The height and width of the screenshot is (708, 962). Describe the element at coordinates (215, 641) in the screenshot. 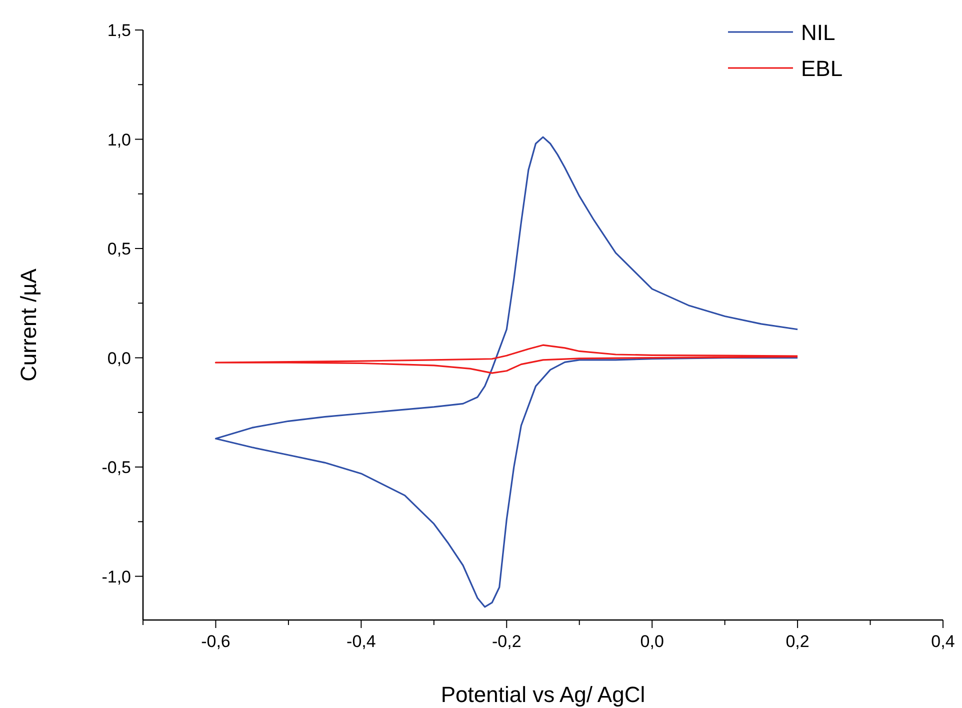

I see `x-tick-label: -0,6` at that location.